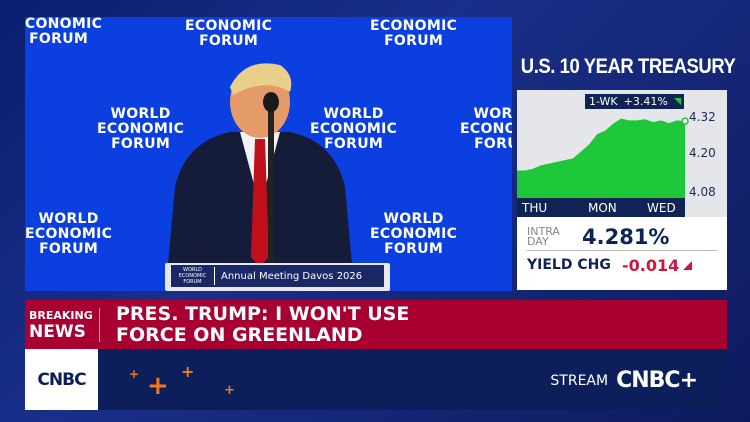  I want to click on podium-wef-logo: WORLD ECONOMIC FORUM, so click(193, 276).